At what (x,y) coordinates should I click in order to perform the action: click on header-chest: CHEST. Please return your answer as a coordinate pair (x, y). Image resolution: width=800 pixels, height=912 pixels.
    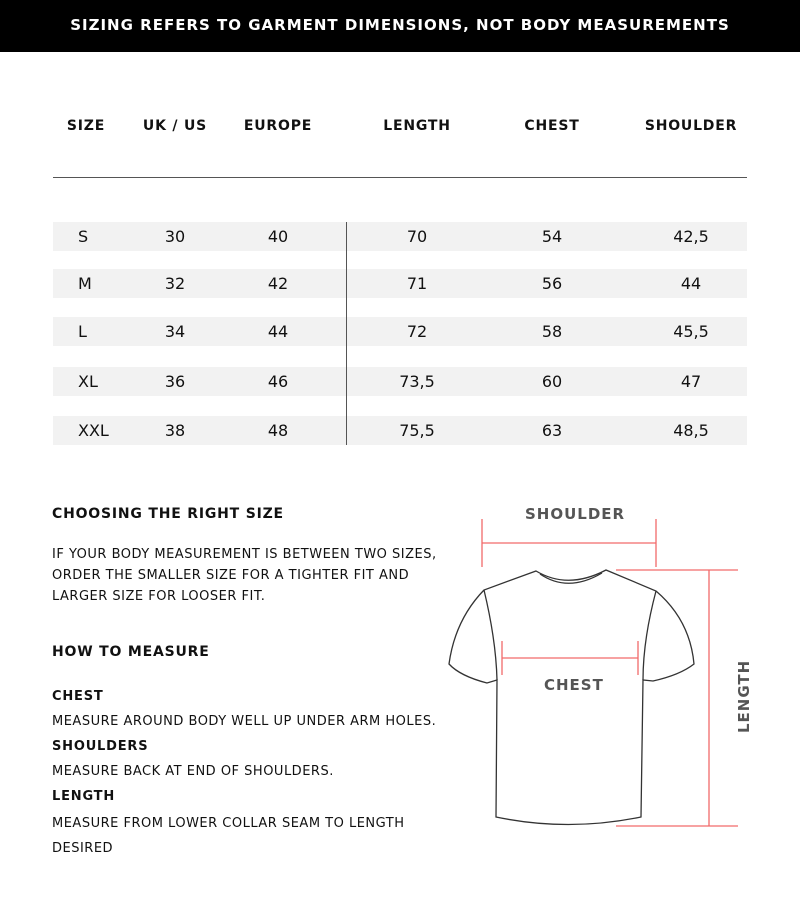
    Looking at the image, I should click on (552, 126).